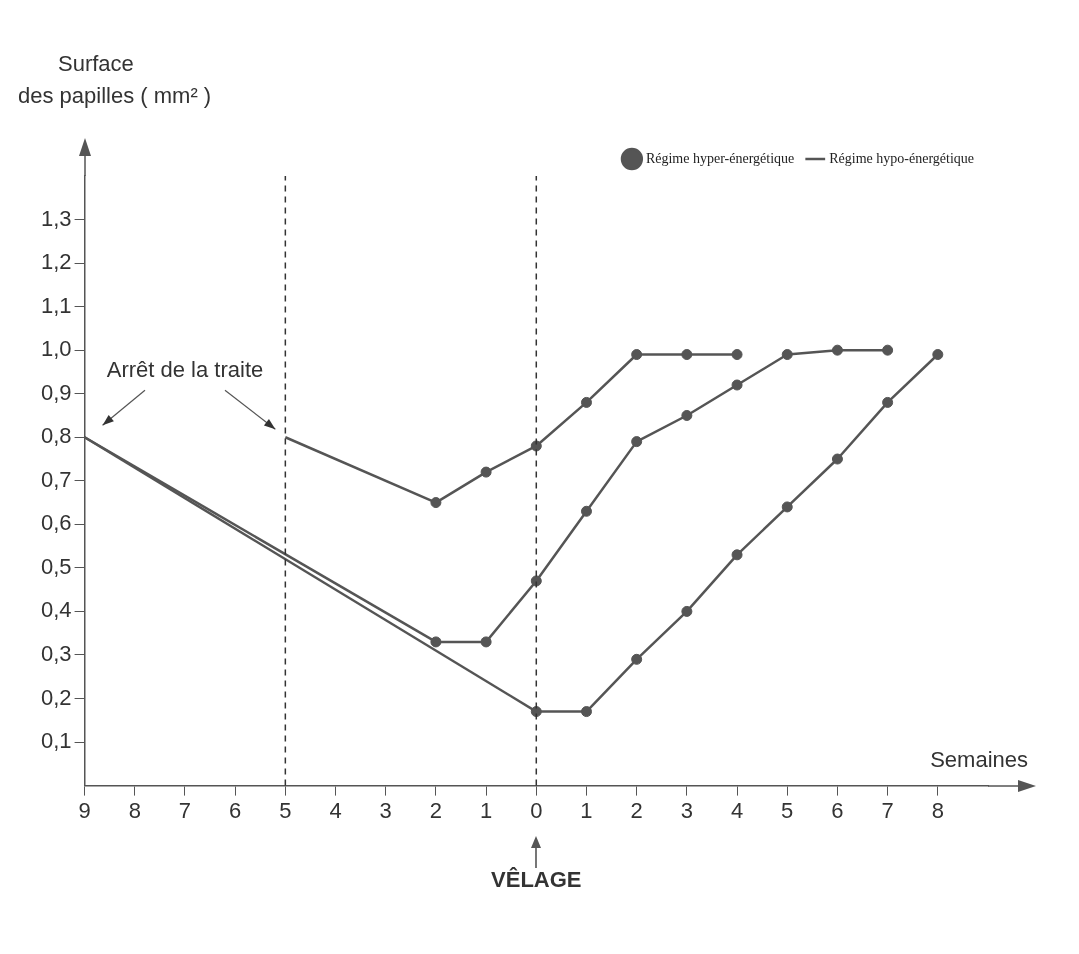 This screenshot has width=1079, height=954. What do you see at coordinates (56, 523) in the screenshot?
I see `y-tick-label: 0,6` at bounding box center [56, 523].